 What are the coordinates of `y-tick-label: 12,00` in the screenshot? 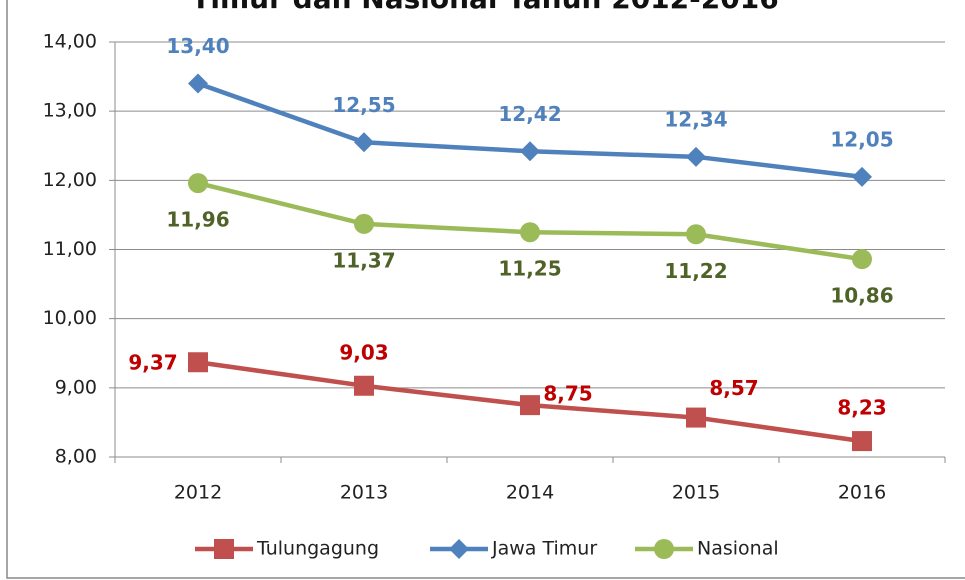 It's located at (70, 180).